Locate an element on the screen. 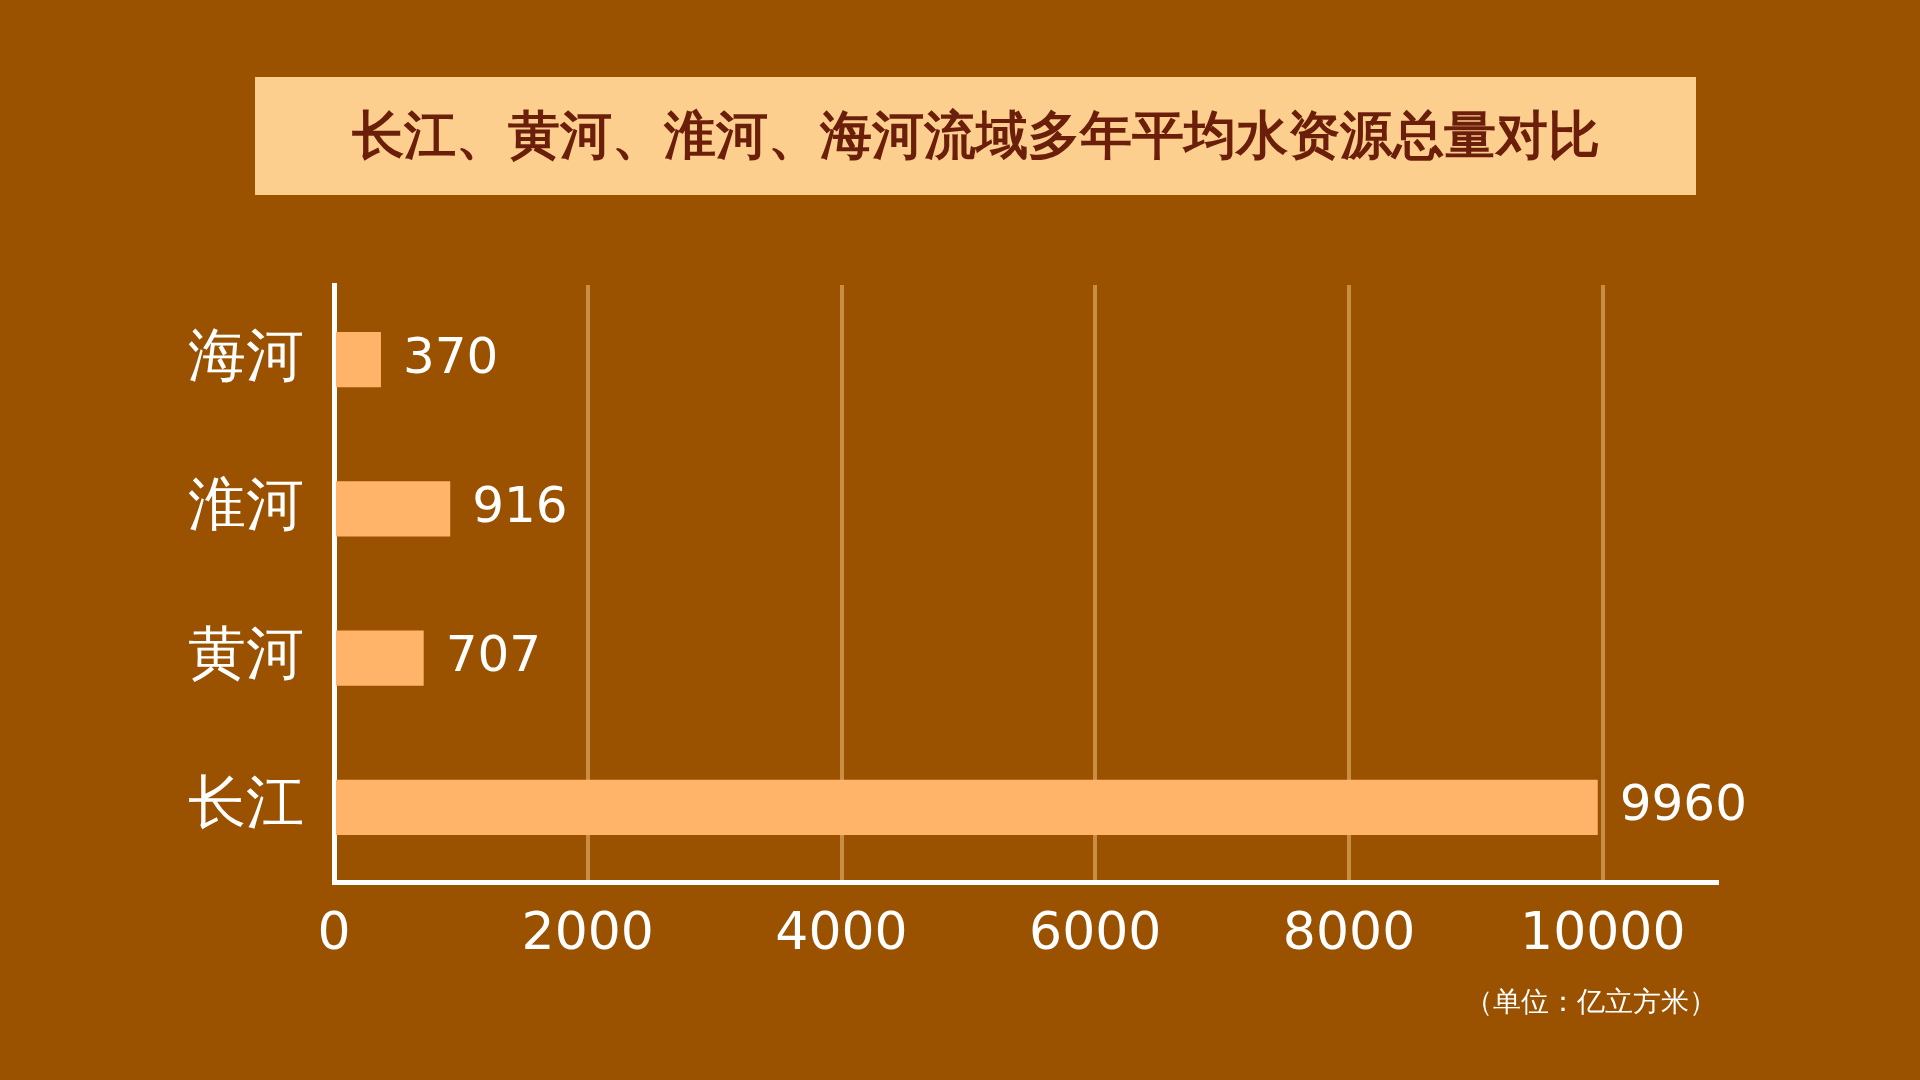 The image size is (1920, 1080). data-label: 9960 is located at coordinates (1683, 803).